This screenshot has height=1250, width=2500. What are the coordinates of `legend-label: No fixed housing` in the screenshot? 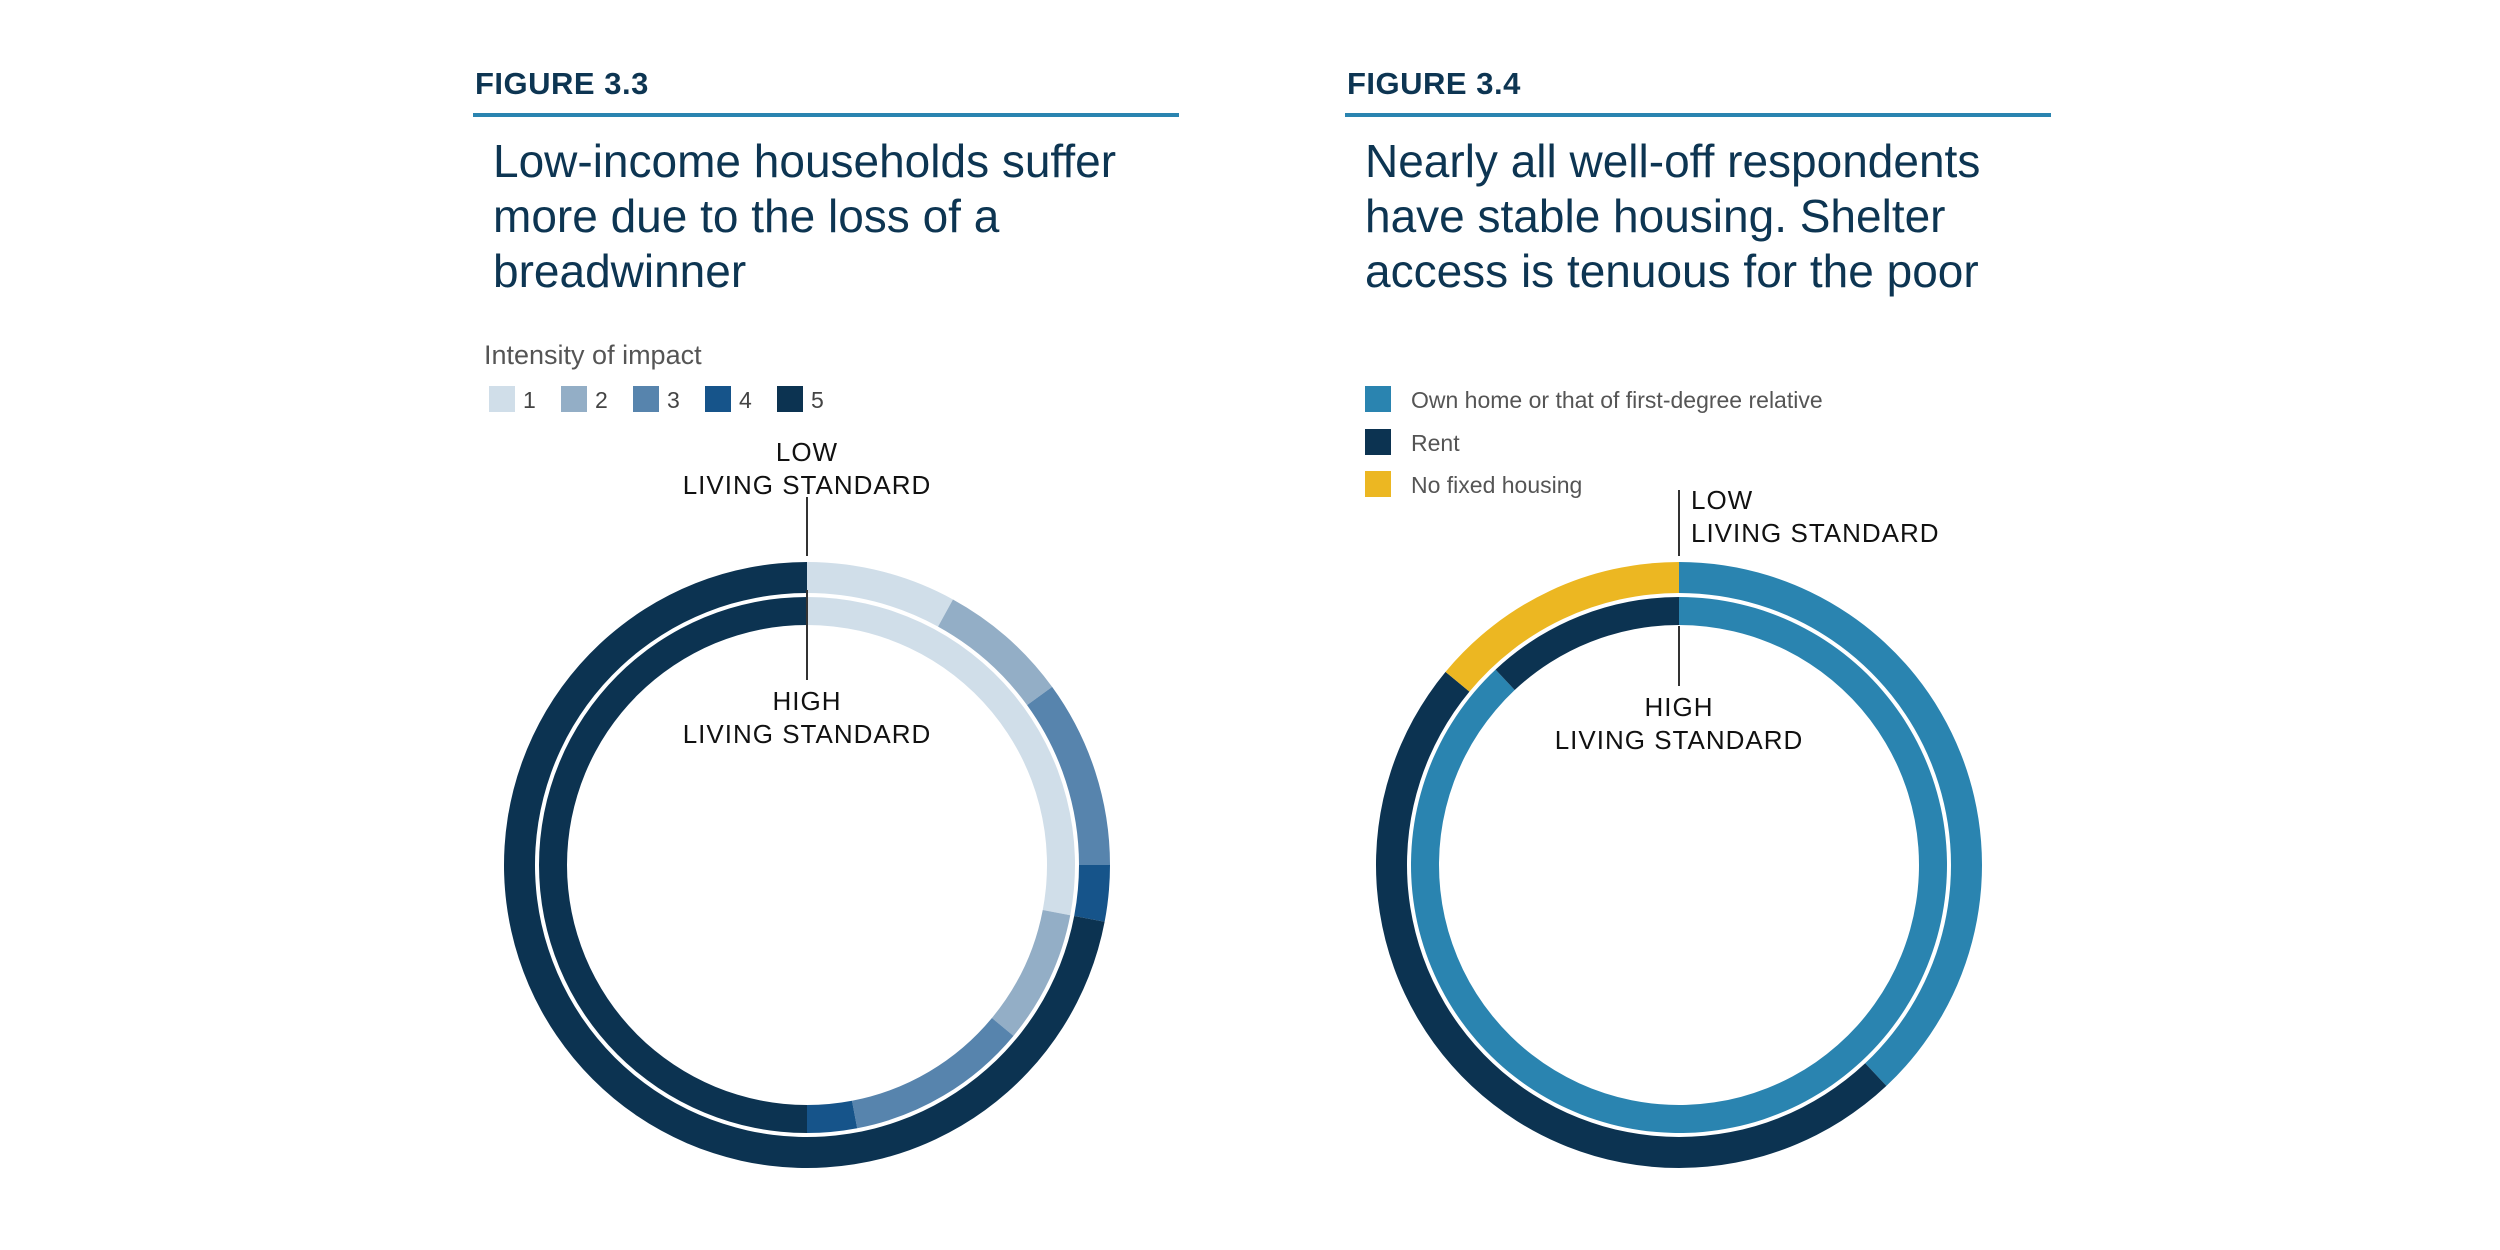 It's located at (1497, 485).